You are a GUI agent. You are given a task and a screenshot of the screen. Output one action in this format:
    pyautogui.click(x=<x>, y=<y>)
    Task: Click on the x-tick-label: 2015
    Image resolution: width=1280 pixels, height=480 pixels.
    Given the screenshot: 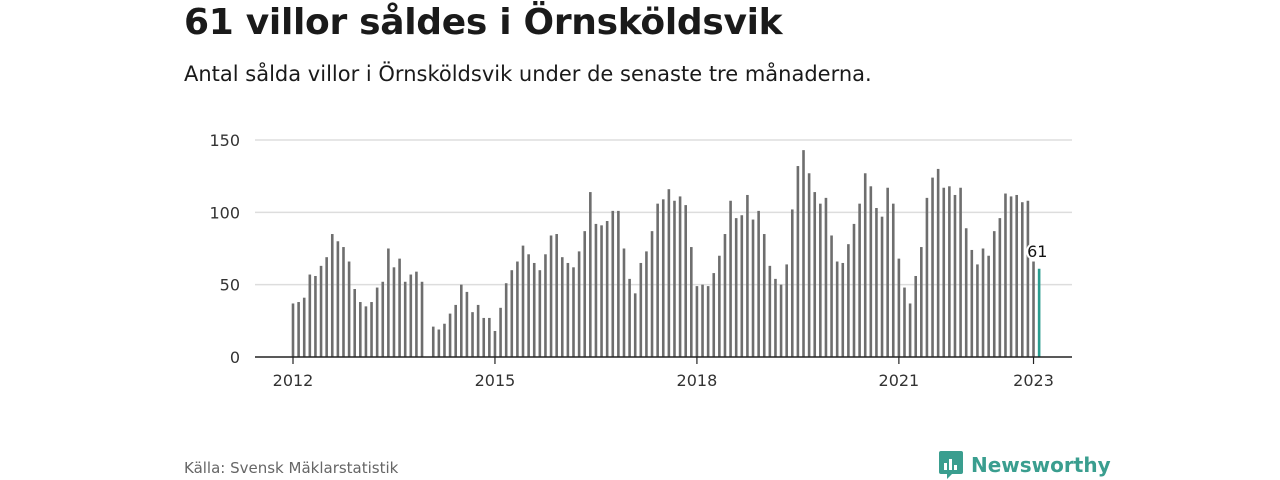 What is the action you would take?
    pyautogui.click(x=495, y=380)
    